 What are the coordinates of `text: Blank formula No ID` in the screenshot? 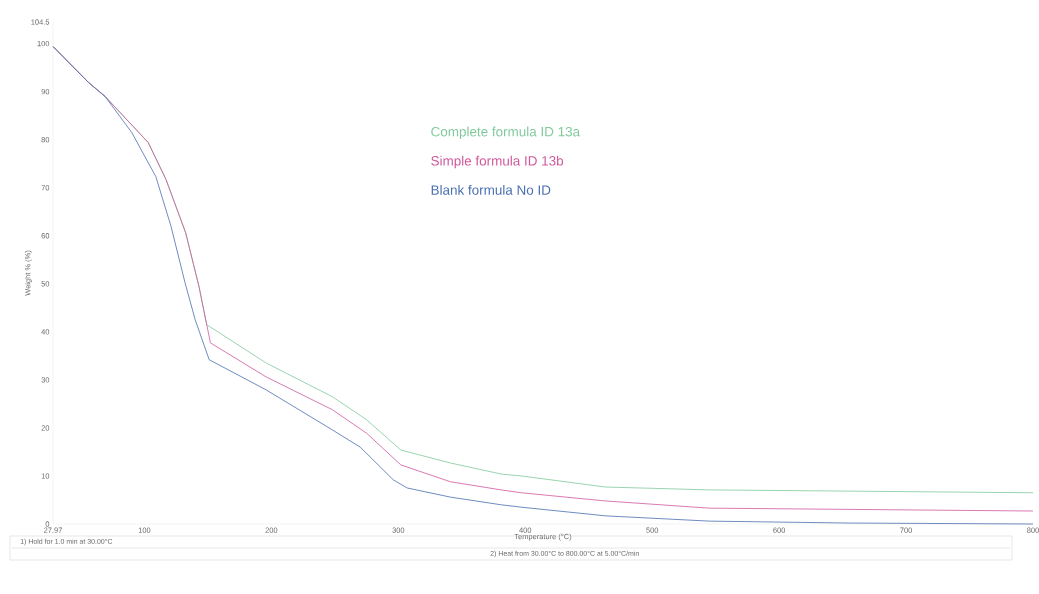 It's located at (491, 189).